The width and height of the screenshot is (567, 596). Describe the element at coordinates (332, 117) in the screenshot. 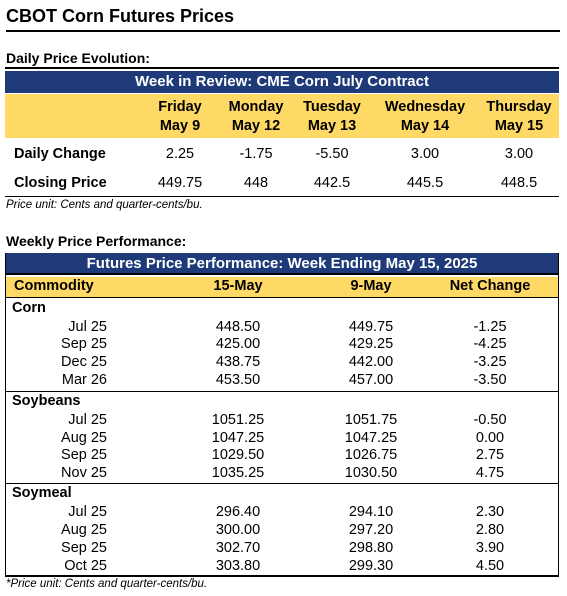

I see `day-header-3: Tuesday May 13` at that location.